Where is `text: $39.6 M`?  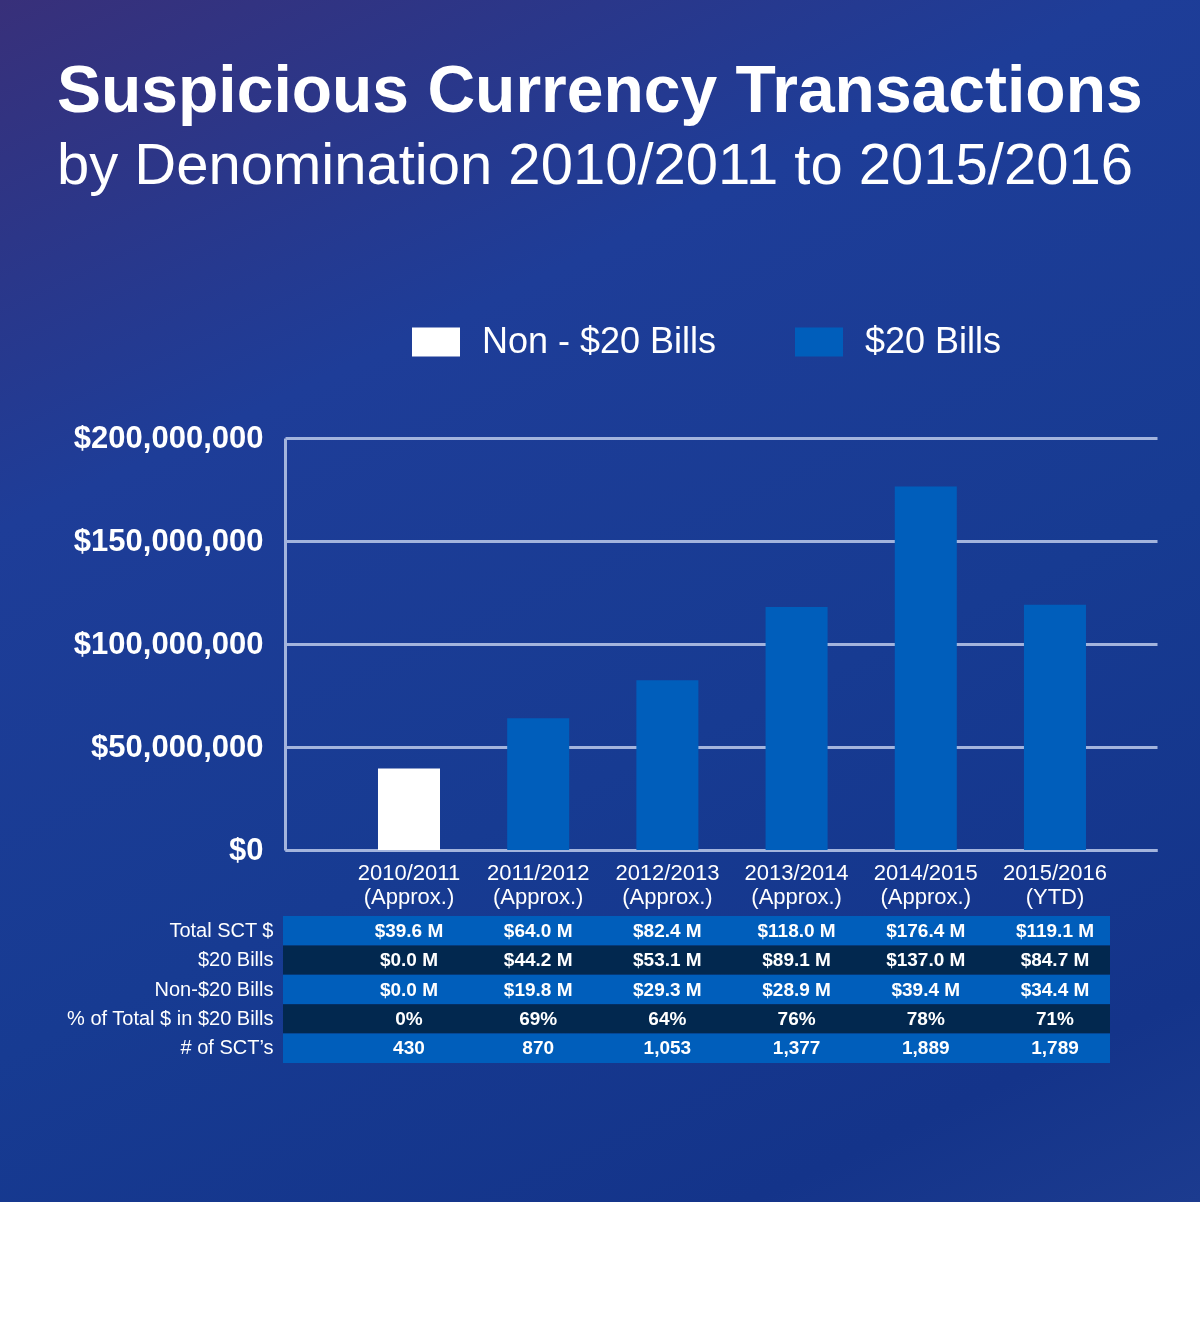 text: $39.6 M is located at coordinates (409, 930).